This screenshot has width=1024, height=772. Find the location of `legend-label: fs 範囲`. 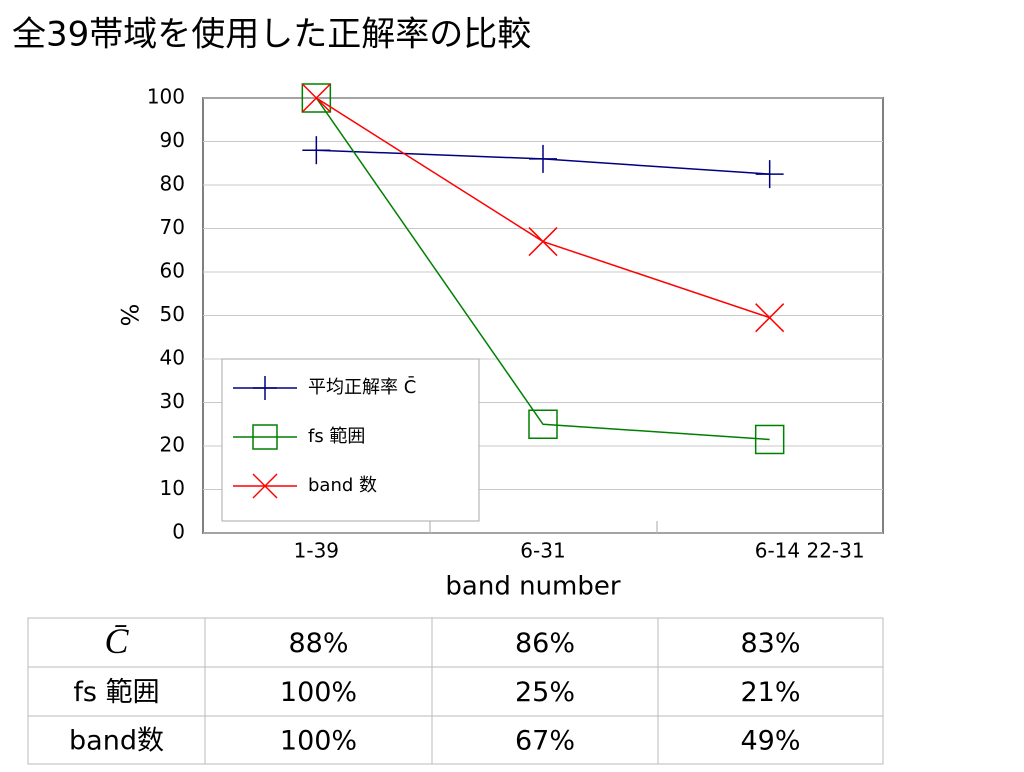

legend-label: fs 範囲 is located at coordinates (336, 436).